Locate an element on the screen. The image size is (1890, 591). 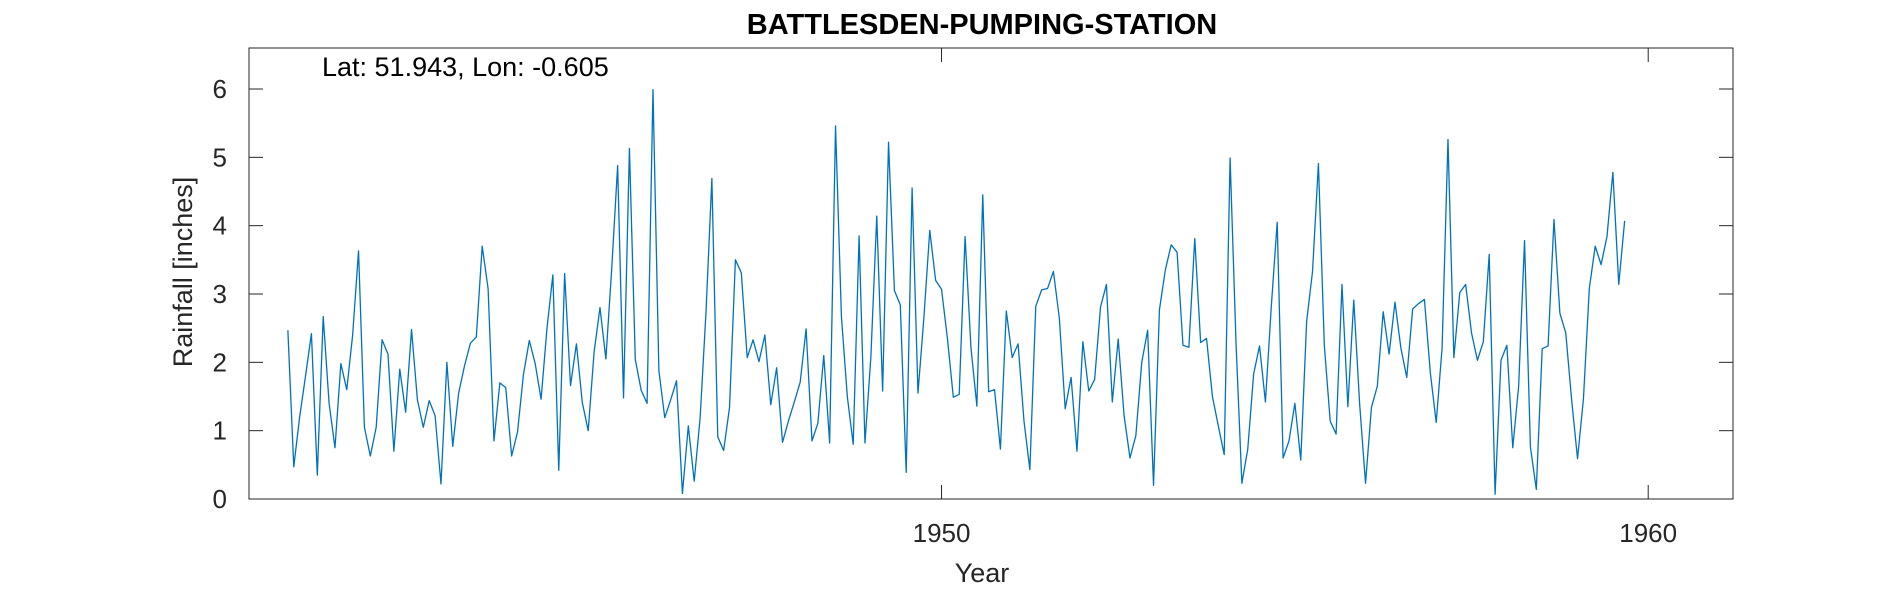
station-coordinates-annotation: Lat: 51.943, Lon: -0.605 is located at coordinates (465, 67).